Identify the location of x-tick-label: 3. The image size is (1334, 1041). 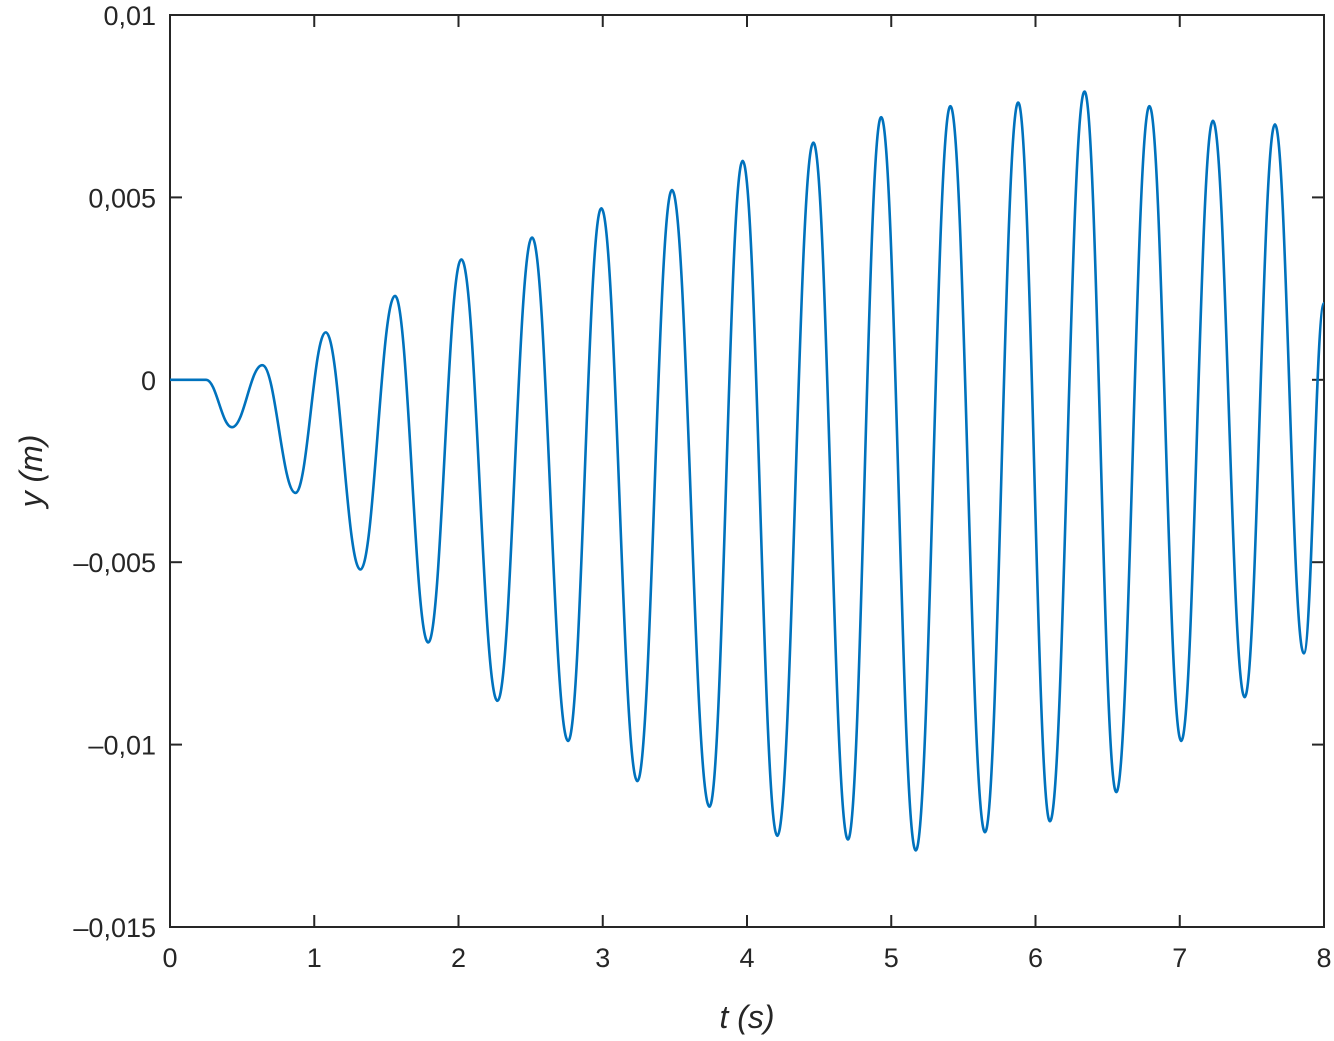
(602, 958).